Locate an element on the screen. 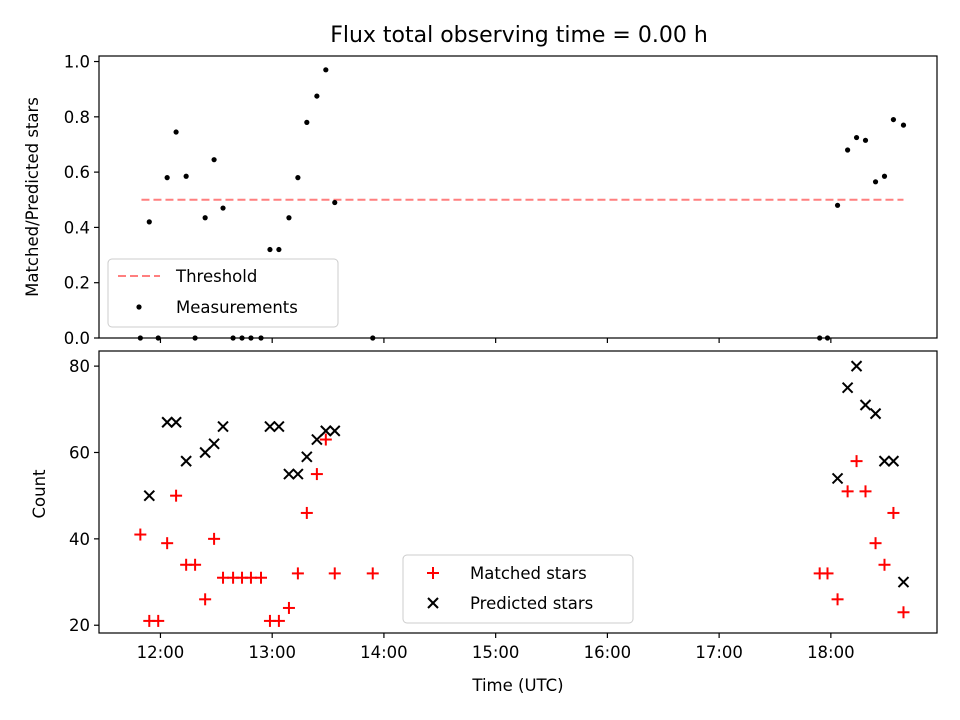  legend-measurements-swatch is located at coordinates (139, 307).